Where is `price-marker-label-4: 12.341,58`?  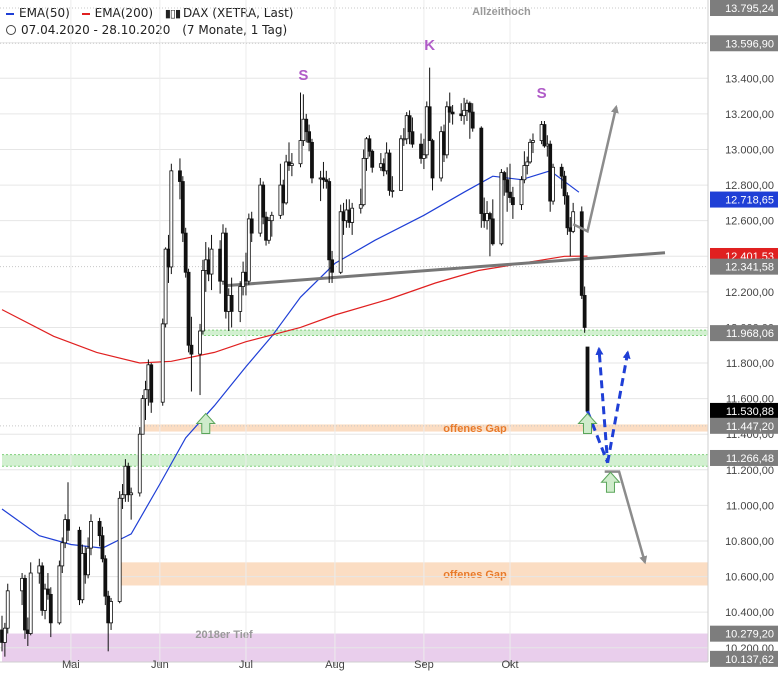
price-marker-label-4: 12.341,58 is located at coordinates (749, 268).